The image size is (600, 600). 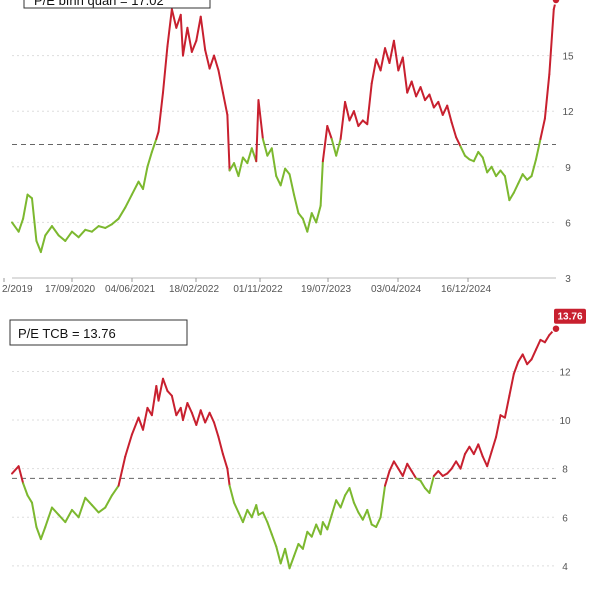 I want to click on y-tick-label: 9, so click(x=568, y=168).